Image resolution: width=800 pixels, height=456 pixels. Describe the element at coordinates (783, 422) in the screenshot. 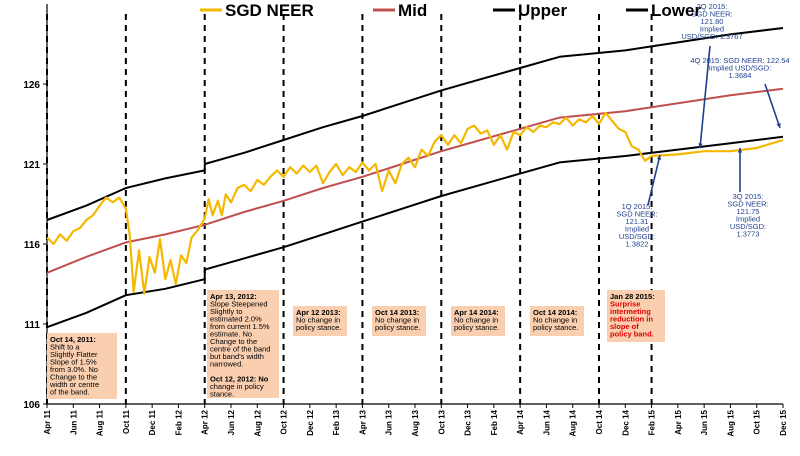

I see `x-tick-label: Dec 15` at that location.